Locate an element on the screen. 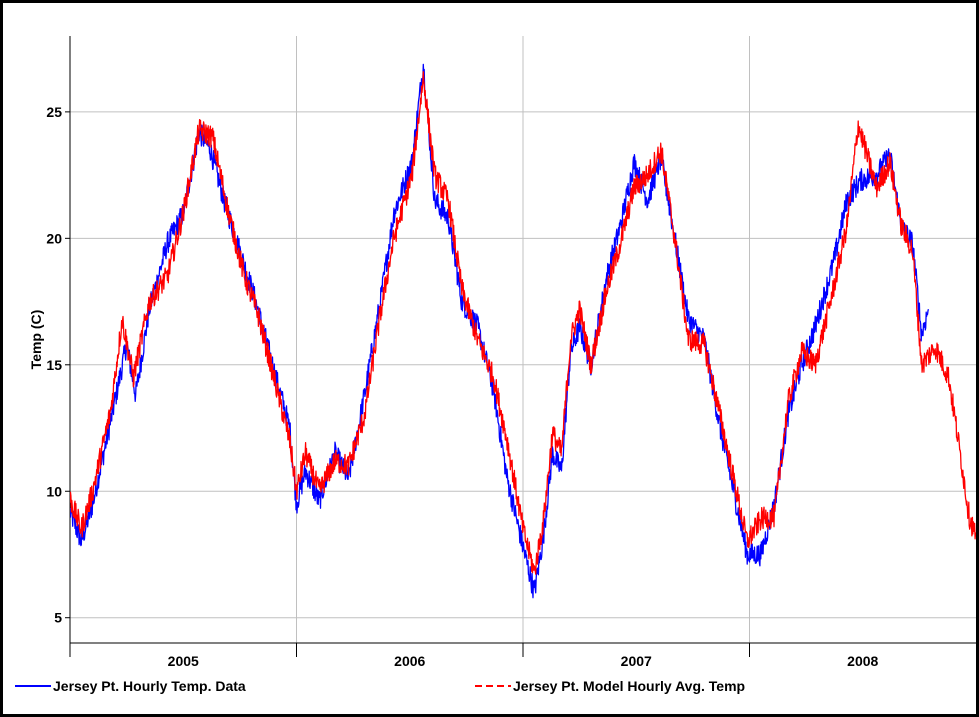  x-tick-label: 2005 is located at coordinates (183, 661).